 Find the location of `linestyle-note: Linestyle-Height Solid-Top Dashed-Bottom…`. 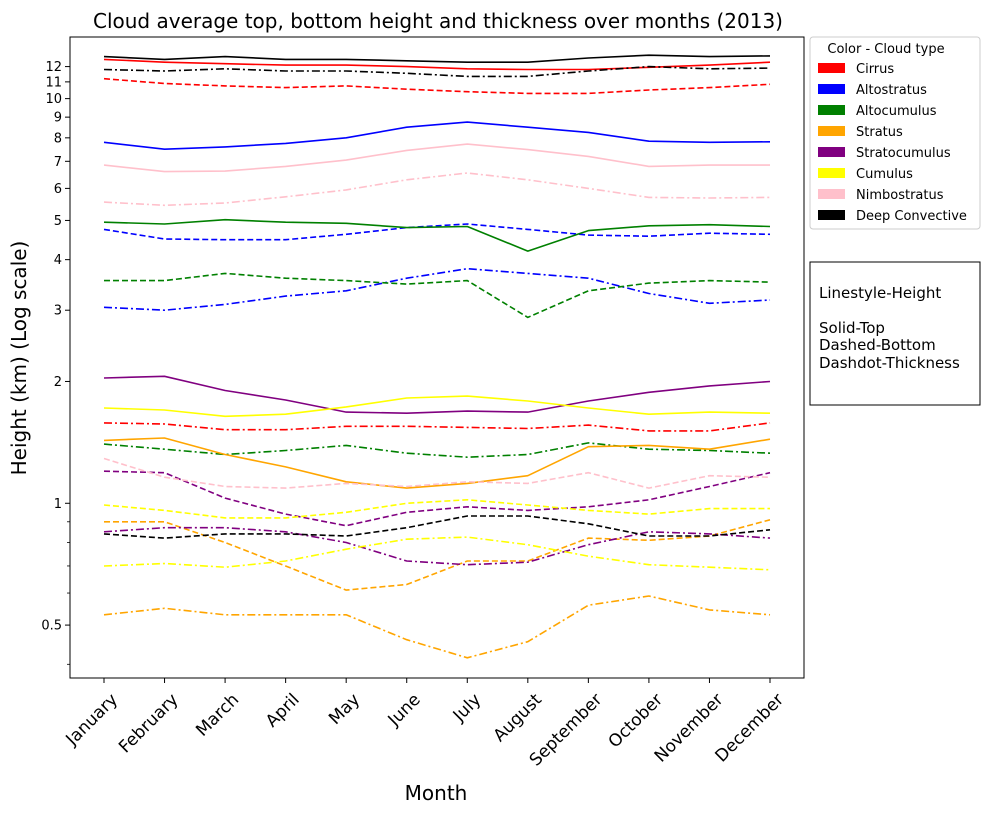

linestyle-note: Linestyle-Height Solid-Top Dashed-Bottom… is located at coordinates (895, 333).